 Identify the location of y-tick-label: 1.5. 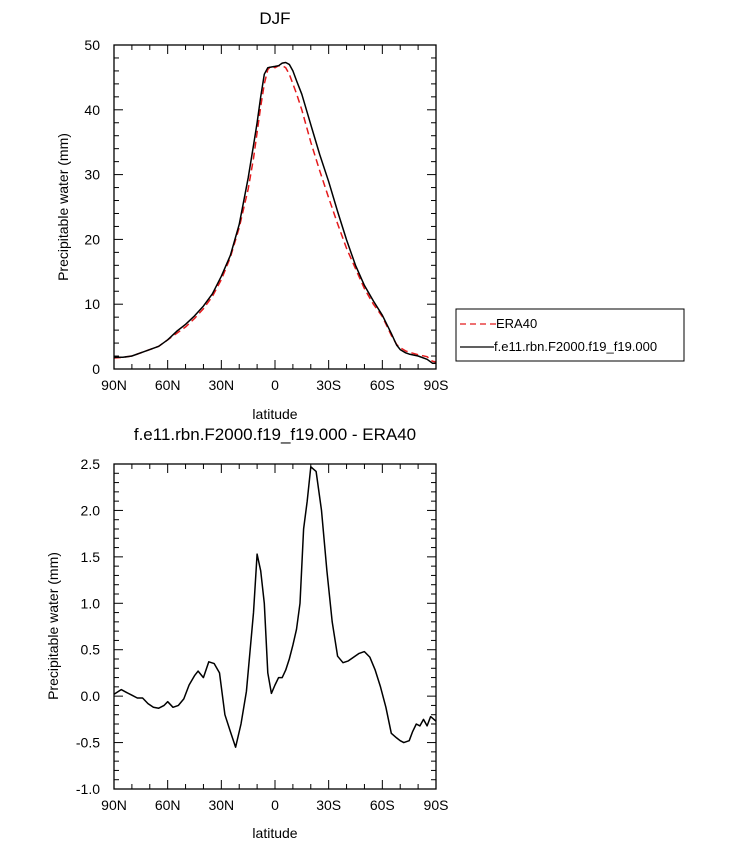
(91, 557).